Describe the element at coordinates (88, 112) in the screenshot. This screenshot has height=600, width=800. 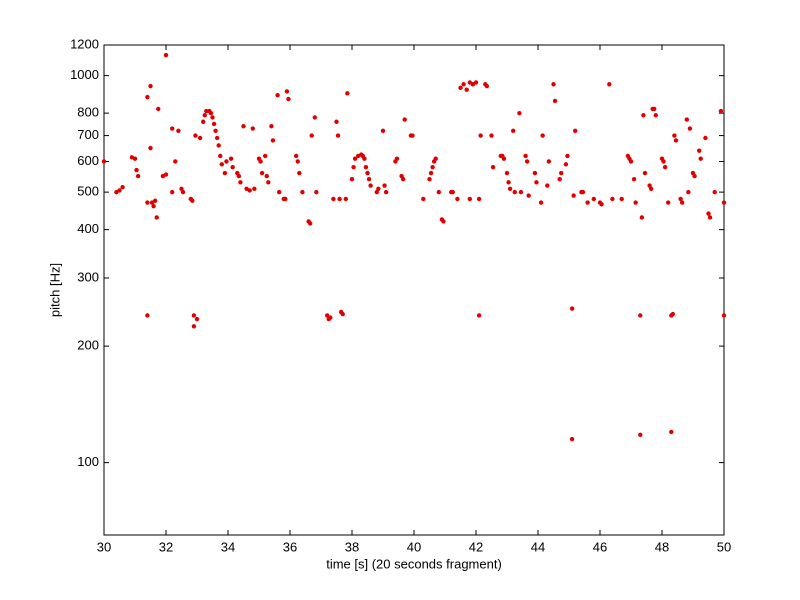
I see `y-tick-label: 800` at that location.